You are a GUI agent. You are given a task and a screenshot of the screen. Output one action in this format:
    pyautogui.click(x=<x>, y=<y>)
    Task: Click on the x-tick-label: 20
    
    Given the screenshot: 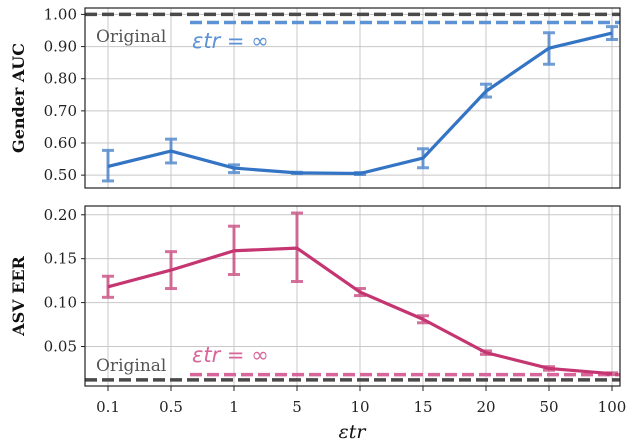 What is the action you would take?
    pyautogui.click(x=485, y=407)
    